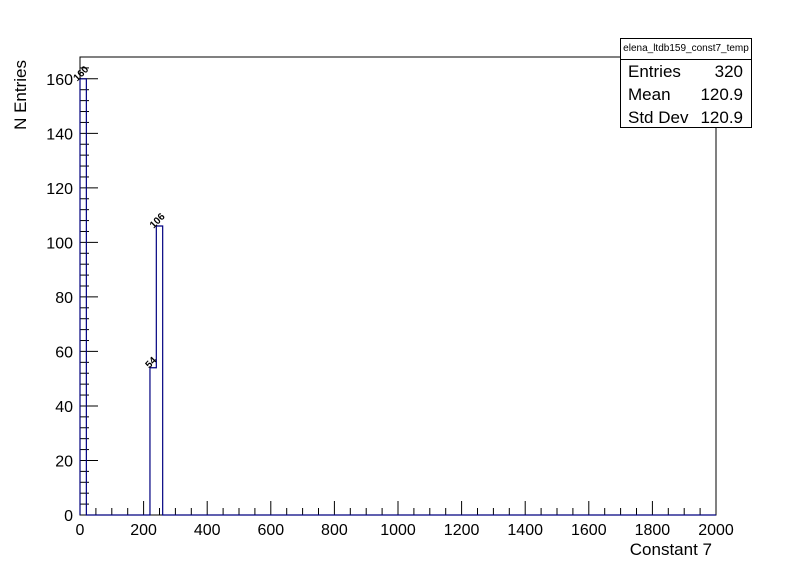  Describe the element at coordinates (143, 530) in the screenshot. I see `x-tick-label: 200` at that location.